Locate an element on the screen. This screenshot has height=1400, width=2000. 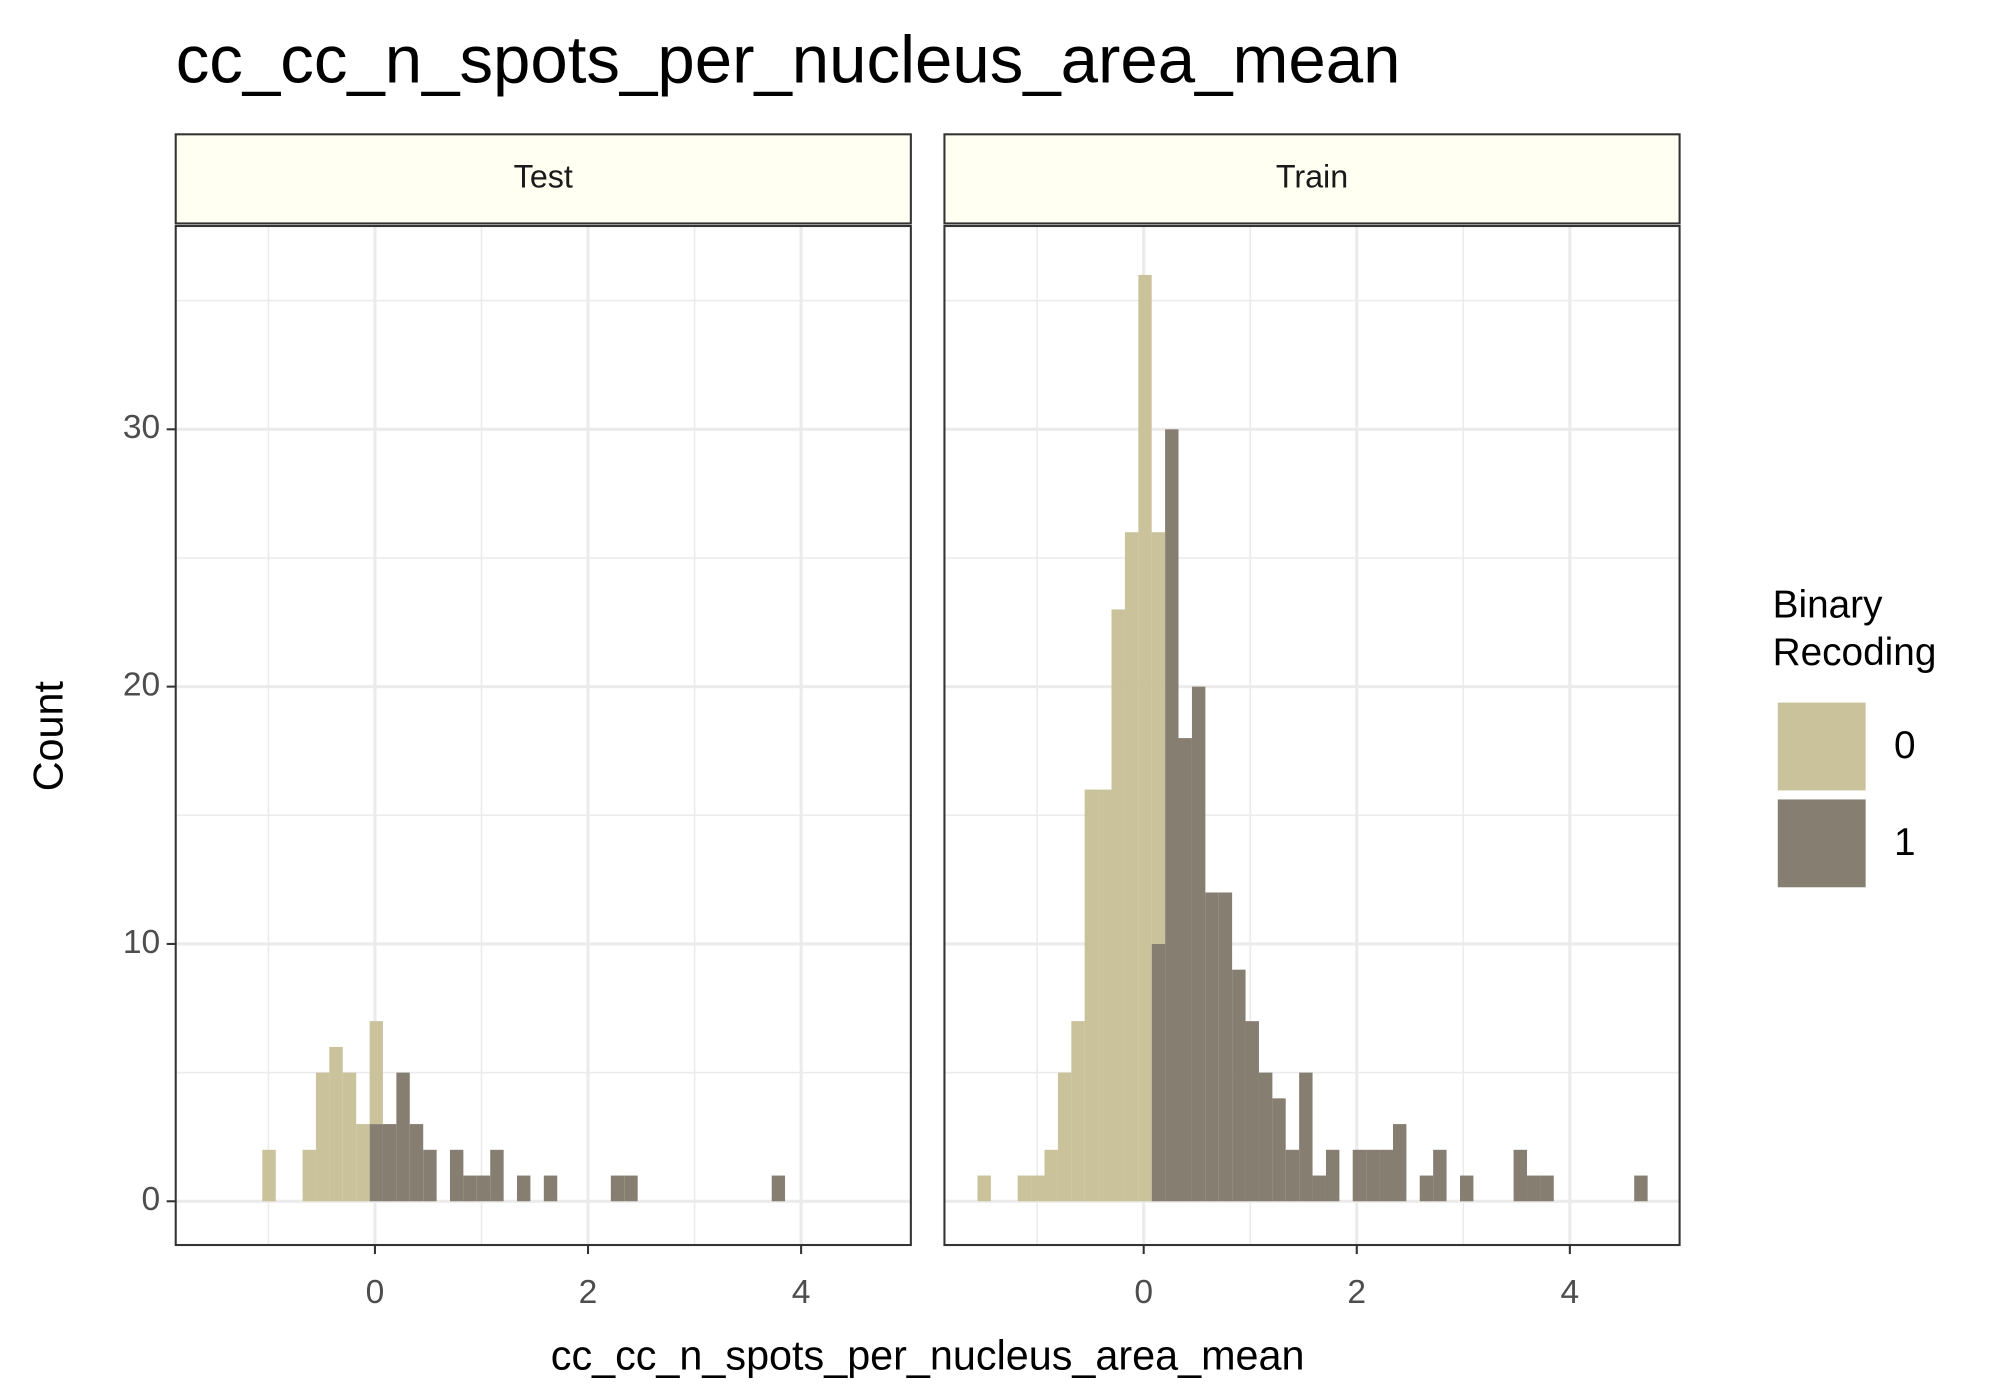
legend-title-box: Binary Recoding is located at coordinates (1854, 629).